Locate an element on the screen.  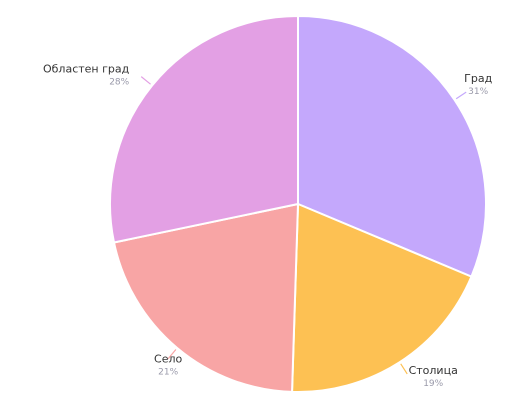
slice-percent-label: 28% is located at coordinates (119, 83).